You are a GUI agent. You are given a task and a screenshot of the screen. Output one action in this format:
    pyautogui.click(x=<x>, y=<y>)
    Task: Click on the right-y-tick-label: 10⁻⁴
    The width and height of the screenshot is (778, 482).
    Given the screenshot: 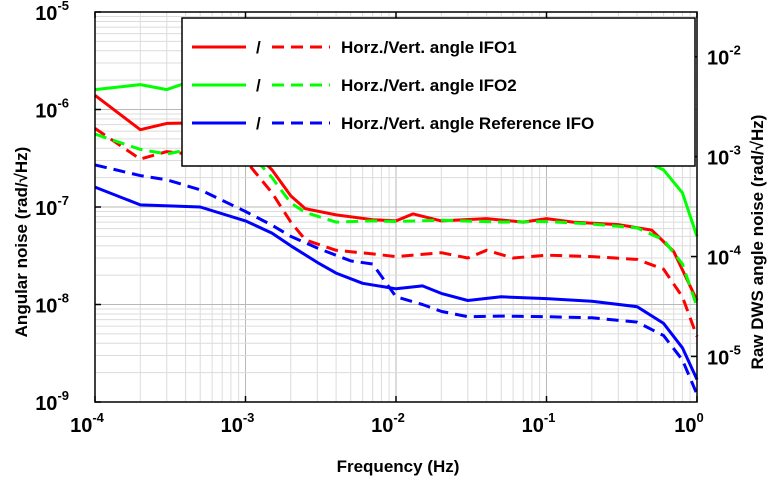 What is the action you would take?
    pyautogui.click(x=724, y=256)
    